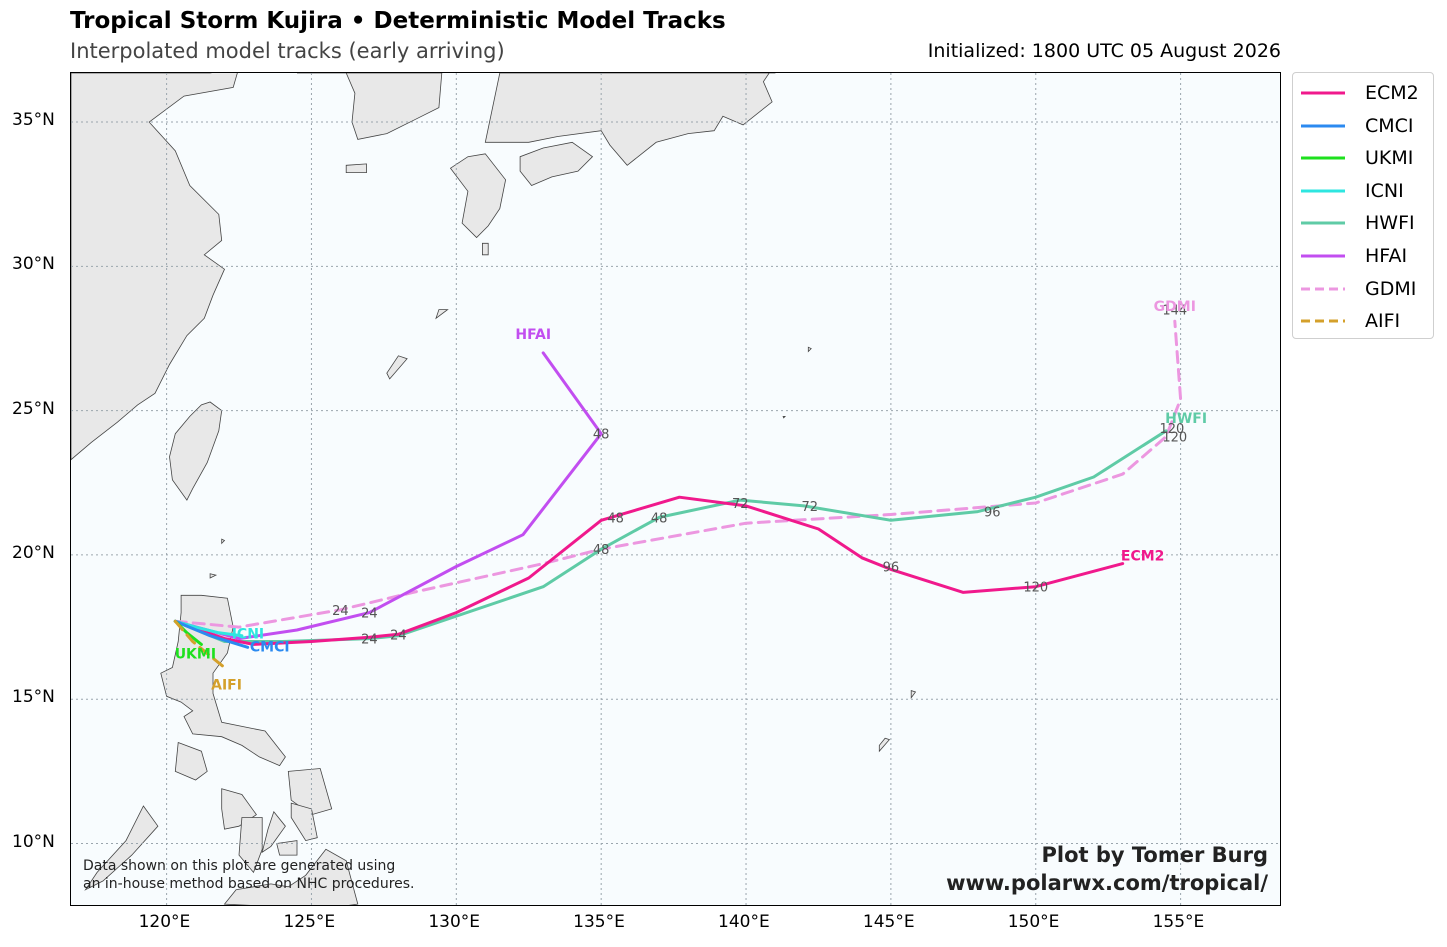 This screenshot has height=947, width=1447. I want to click on mindoro, so click(191, 761).